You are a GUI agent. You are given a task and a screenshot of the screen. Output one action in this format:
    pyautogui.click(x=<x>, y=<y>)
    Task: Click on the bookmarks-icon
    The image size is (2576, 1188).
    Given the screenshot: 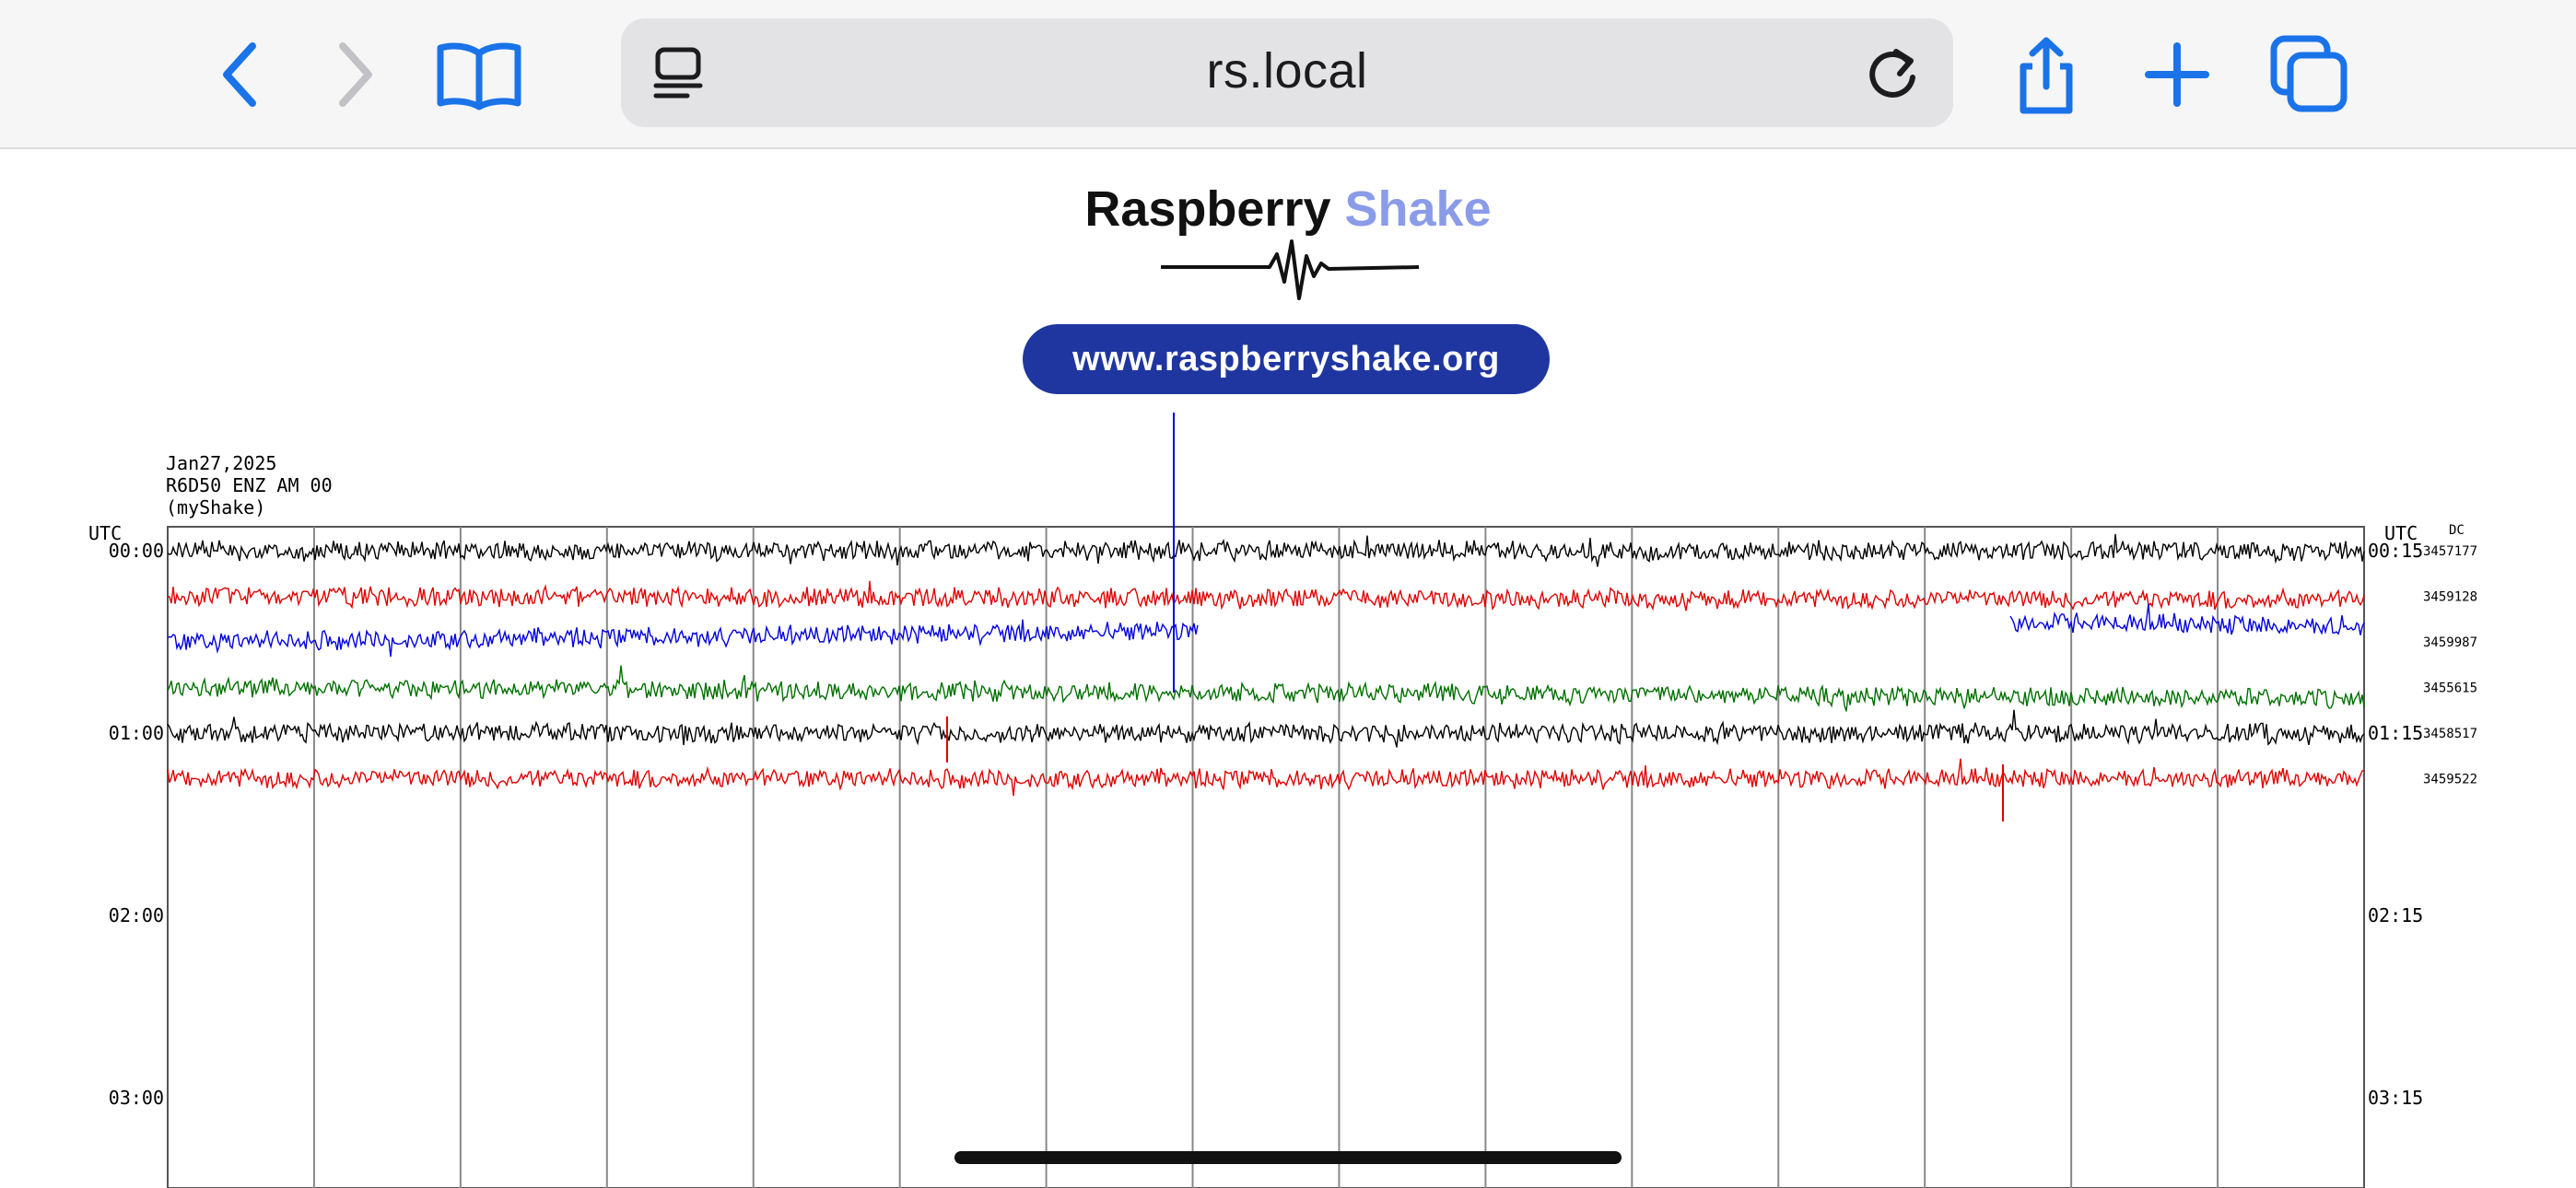 What is the action you would take?
    pyautogui.click(x=479, y=74)
    